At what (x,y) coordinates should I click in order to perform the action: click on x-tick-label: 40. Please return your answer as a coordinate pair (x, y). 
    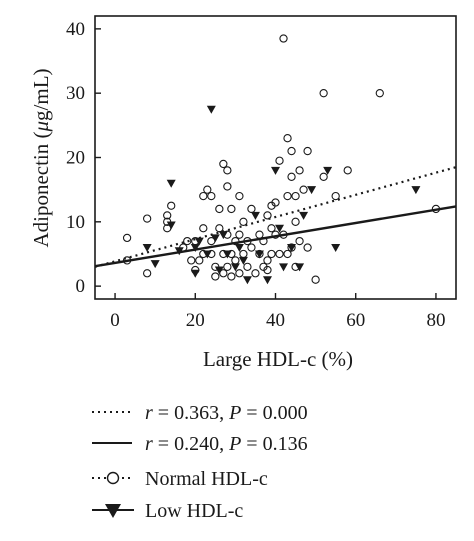
    Looking at the image, I should click on (275, 320).